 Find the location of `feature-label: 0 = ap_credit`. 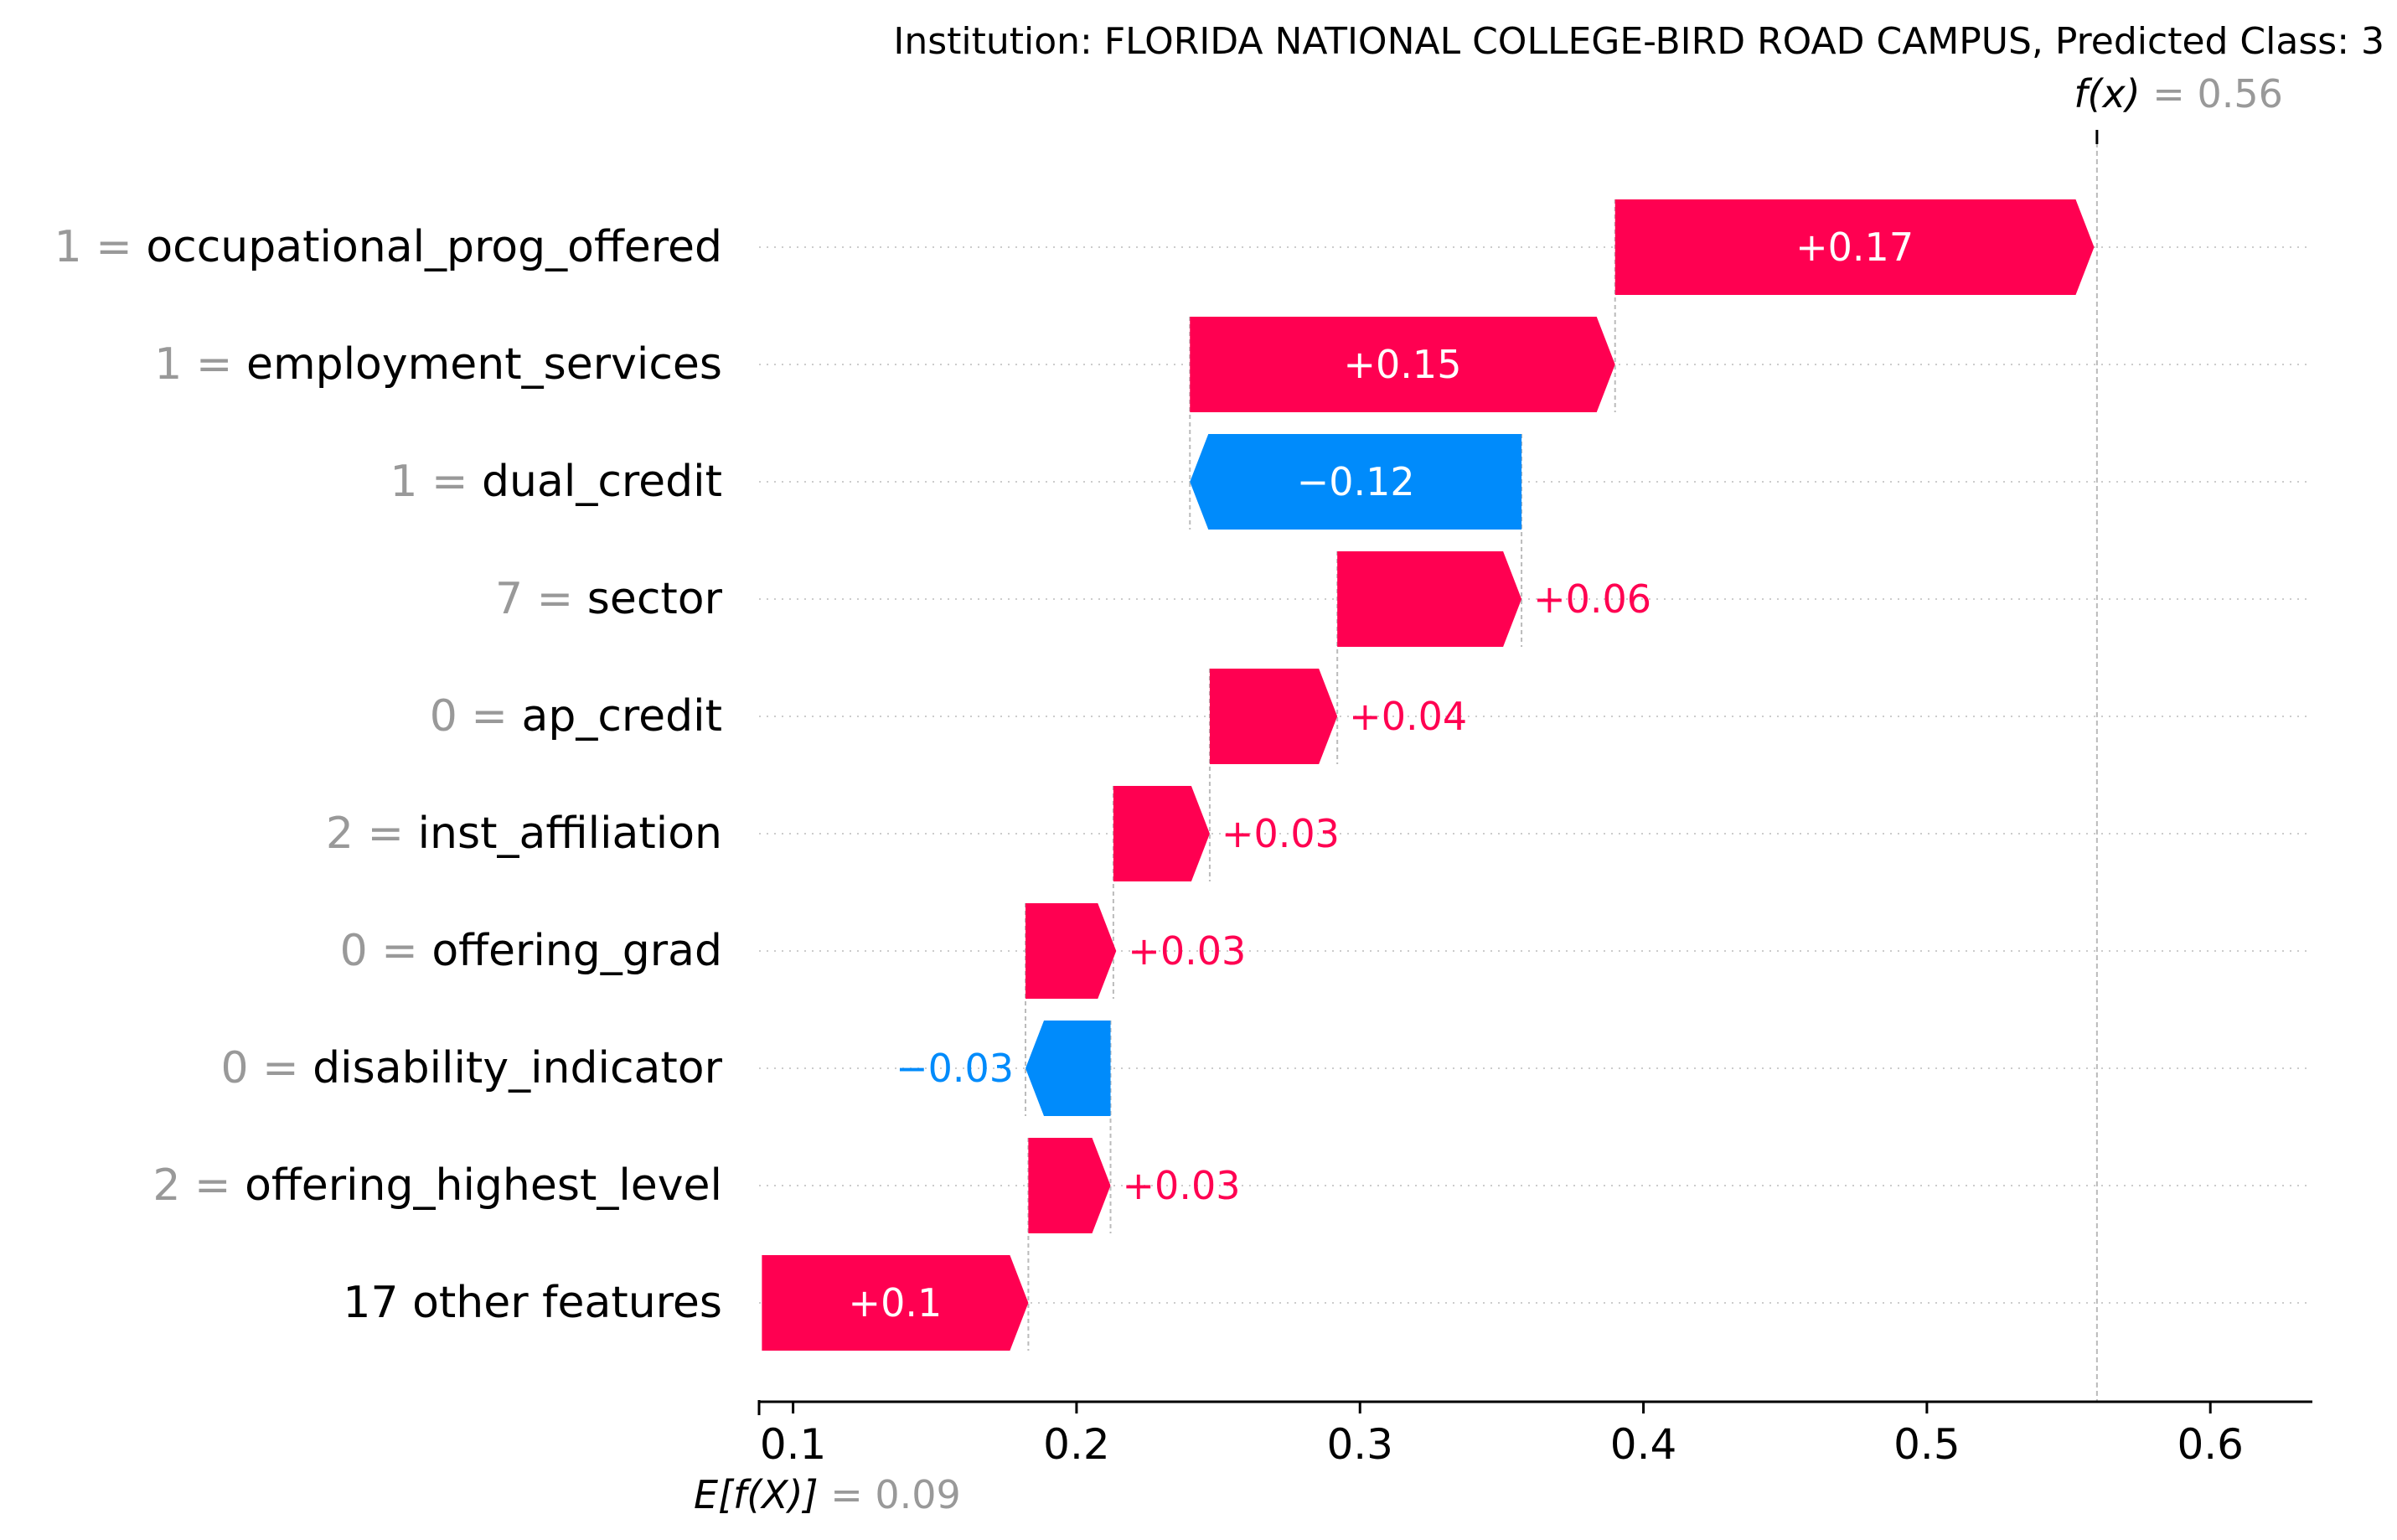

feature-label: 0 = ap_credit is located at coordinates (576, 716).